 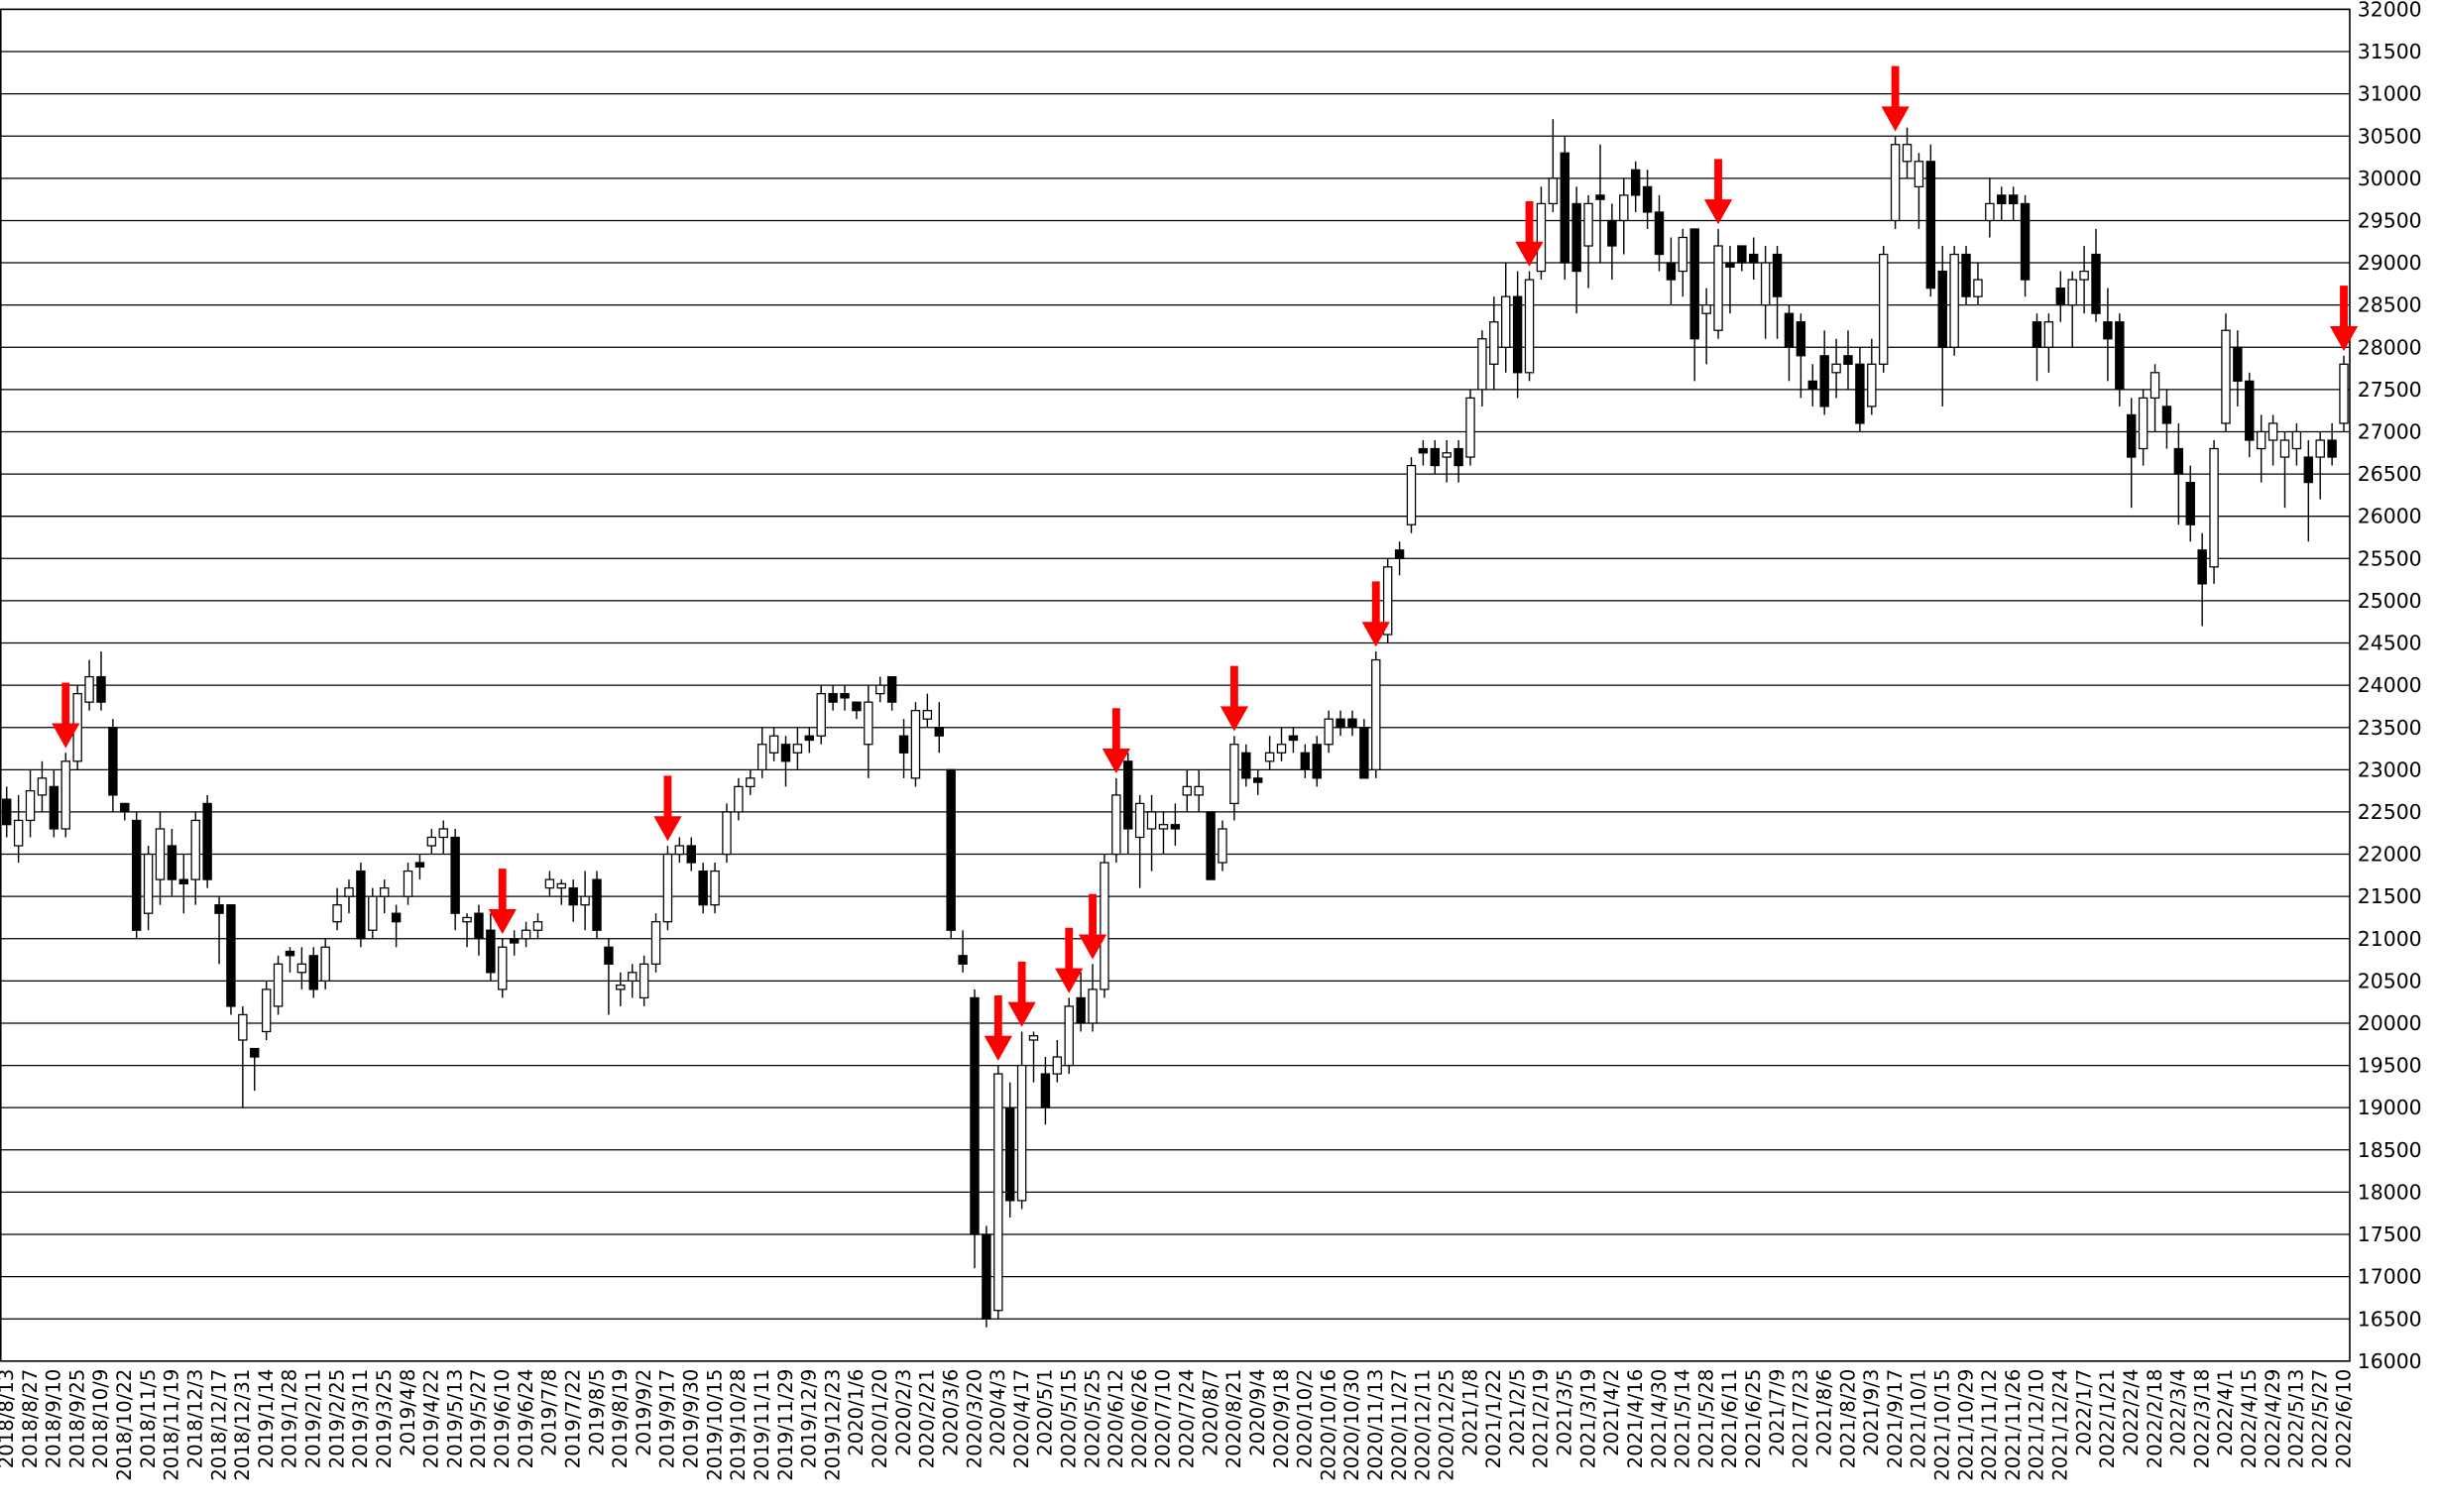 I want to click on x-tick-label: 2020/1/6, so click(x=856, y=1412).